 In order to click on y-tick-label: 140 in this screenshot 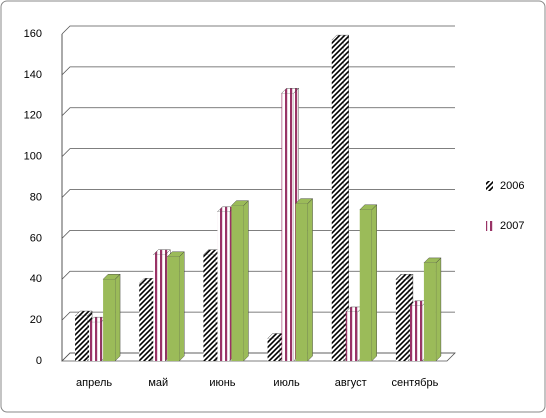, I will do `click(33, 75)`.